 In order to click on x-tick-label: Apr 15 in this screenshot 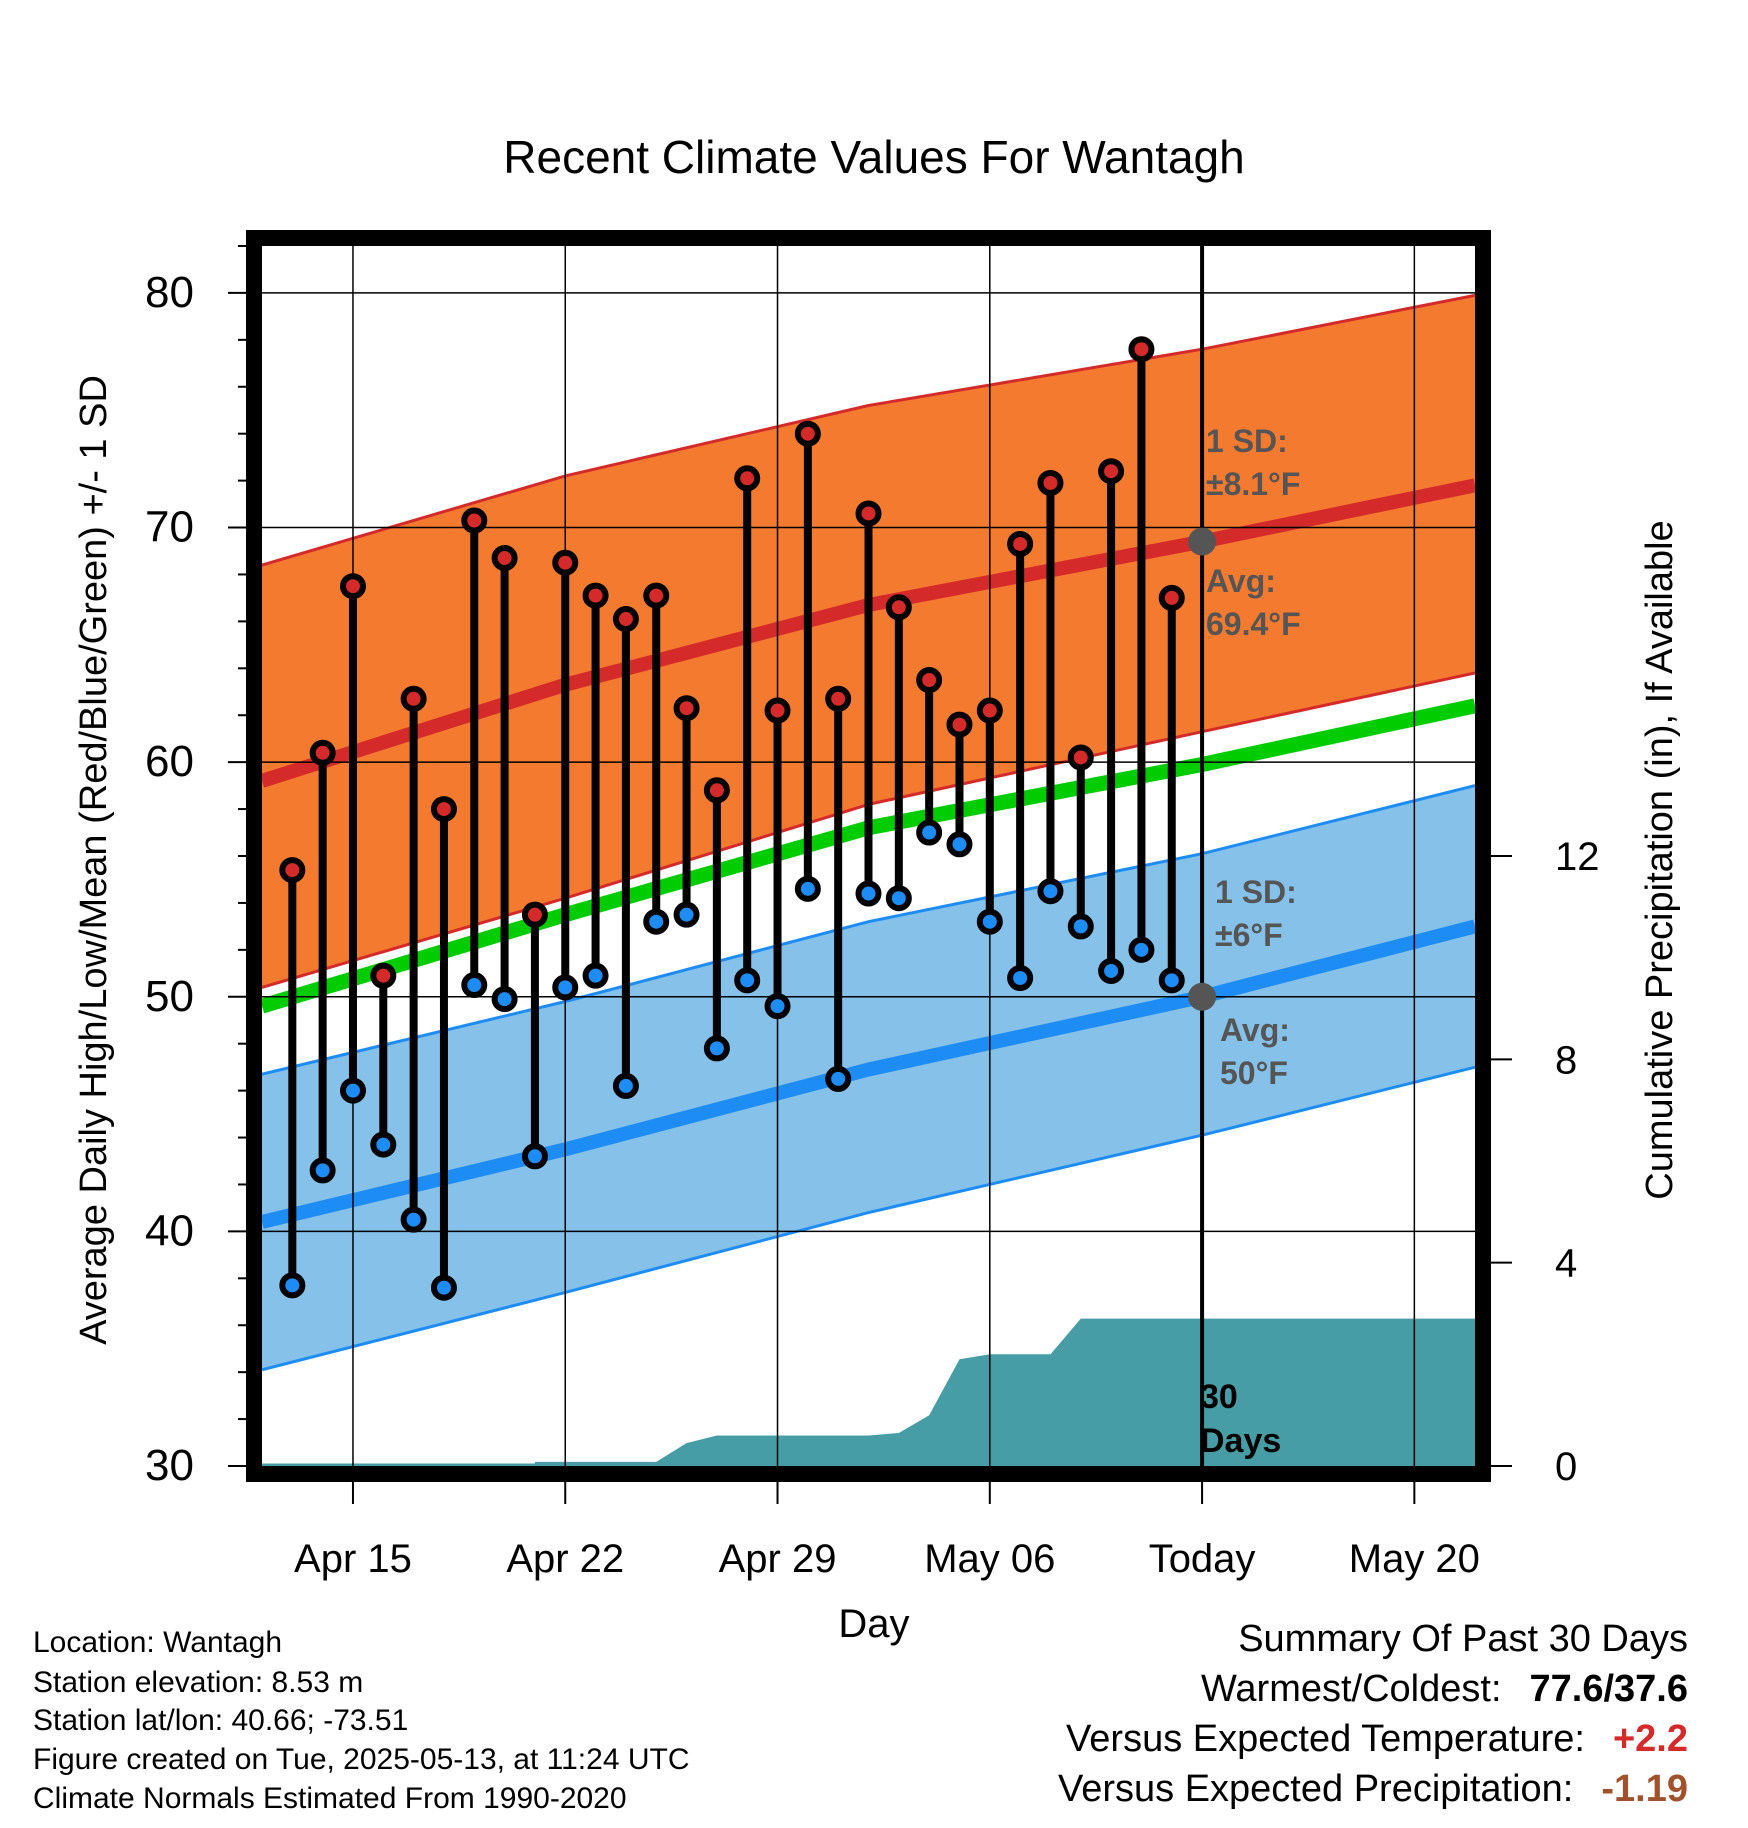, I will do `click(353, 1559)`.